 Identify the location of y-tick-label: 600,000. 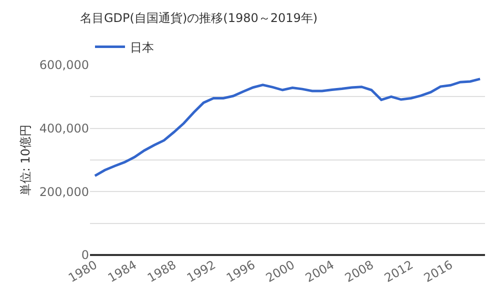
(64, 65).